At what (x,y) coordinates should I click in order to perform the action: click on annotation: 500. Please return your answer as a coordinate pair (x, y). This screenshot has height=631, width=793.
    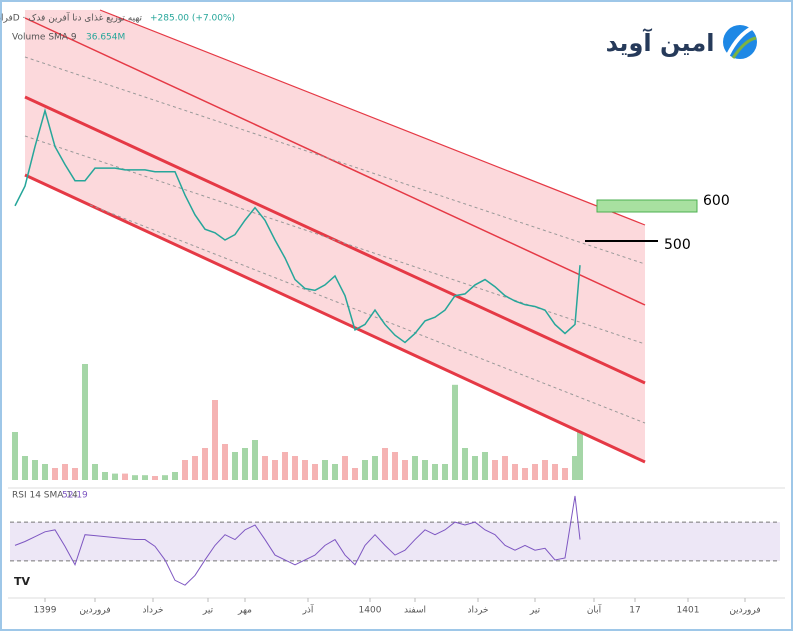
    Looking at the image, I should click on (677, 245).